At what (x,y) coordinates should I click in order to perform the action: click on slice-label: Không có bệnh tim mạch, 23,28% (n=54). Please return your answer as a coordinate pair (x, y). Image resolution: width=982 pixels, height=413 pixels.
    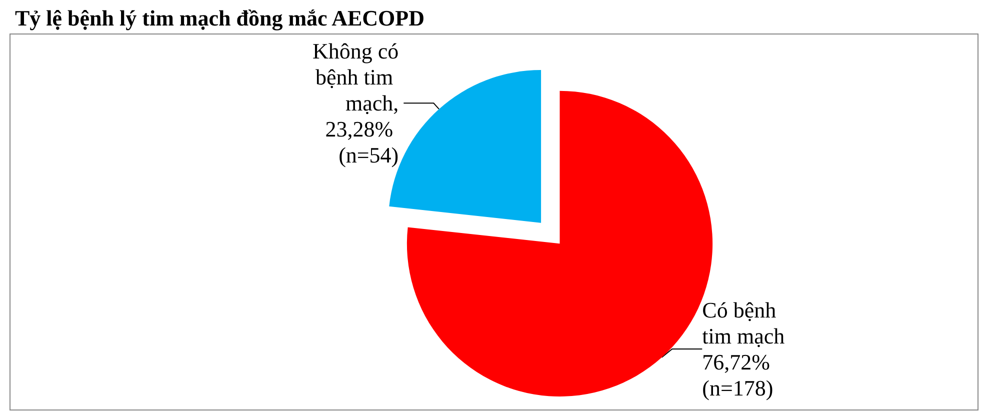
    Looking at the image, I should click on (354, 103).